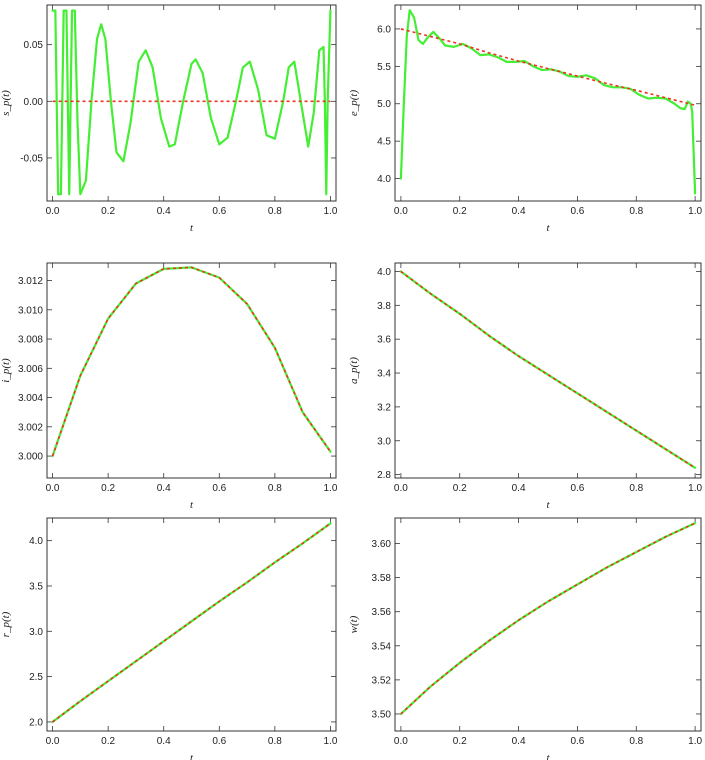  What do you see at coordinates (382, 646) in the screenshot?
I see `y-tick-label: 3.54` at bounding box center [382, 646].